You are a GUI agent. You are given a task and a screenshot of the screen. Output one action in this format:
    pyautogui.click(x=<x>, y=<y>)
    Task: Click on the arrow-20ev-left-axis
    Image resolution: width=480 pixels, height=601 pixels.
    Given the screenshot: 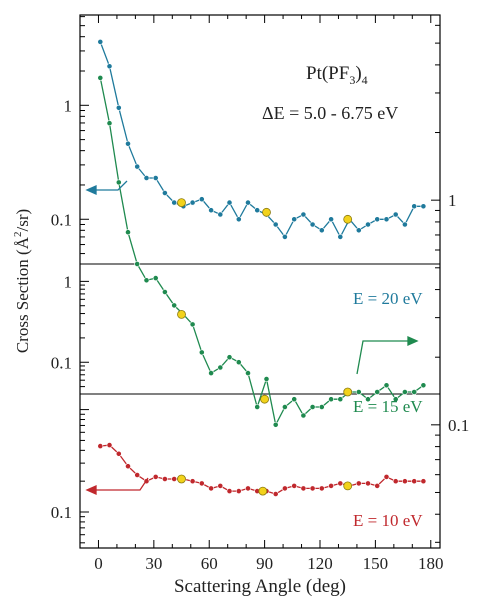 What is the action you would take?
    pyautogui.click(x=106, y=188)
    